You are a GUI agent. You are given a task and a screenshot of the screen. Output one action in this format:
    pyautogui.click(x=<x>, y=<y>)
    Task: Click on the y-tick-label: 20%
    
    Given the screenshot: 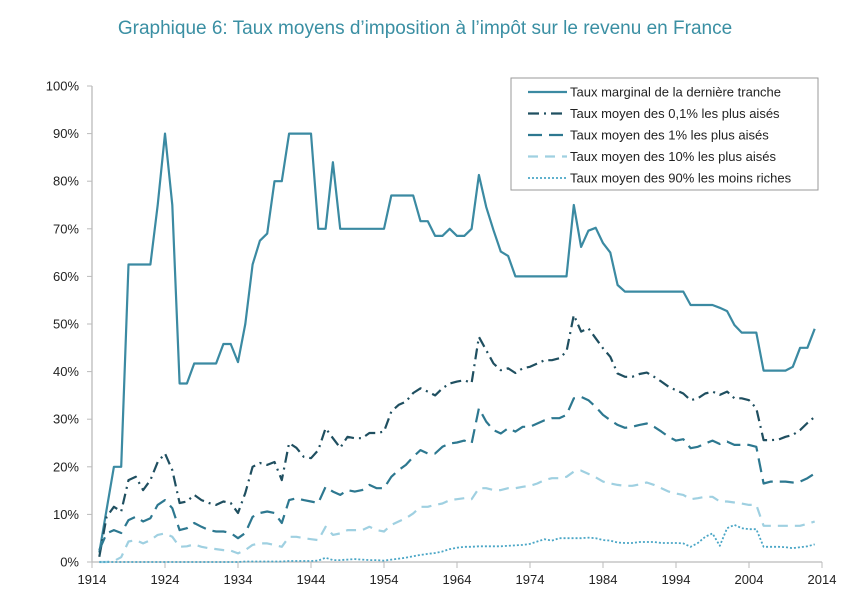 What is the action you would take?
    pyautogui.click(x=66, y=466)
    